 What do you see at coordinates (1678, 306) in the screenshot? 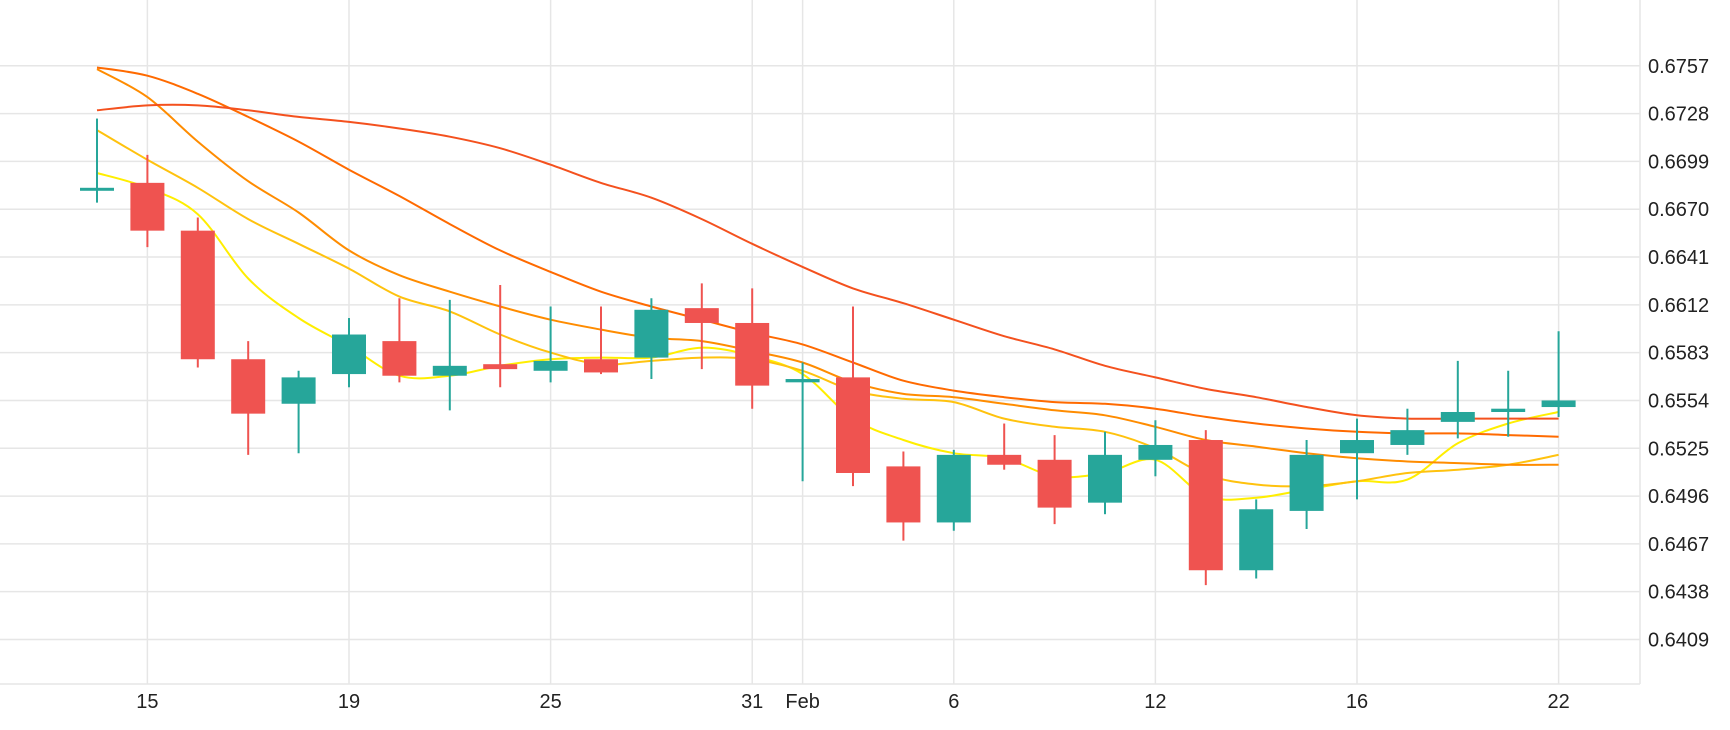
I see `y-tick-label: 0.6612` at bounding box center [1678, 306].